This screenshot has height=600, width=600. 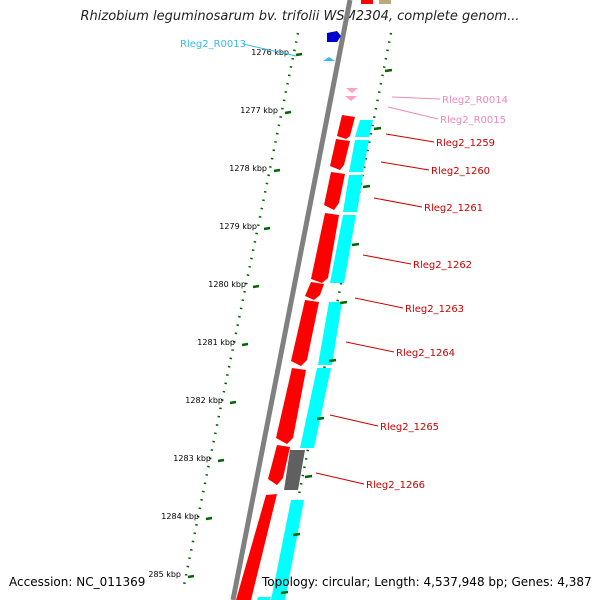 I want to click on scale-tick-label: 1276 kbp, so click(x=270, y=52).